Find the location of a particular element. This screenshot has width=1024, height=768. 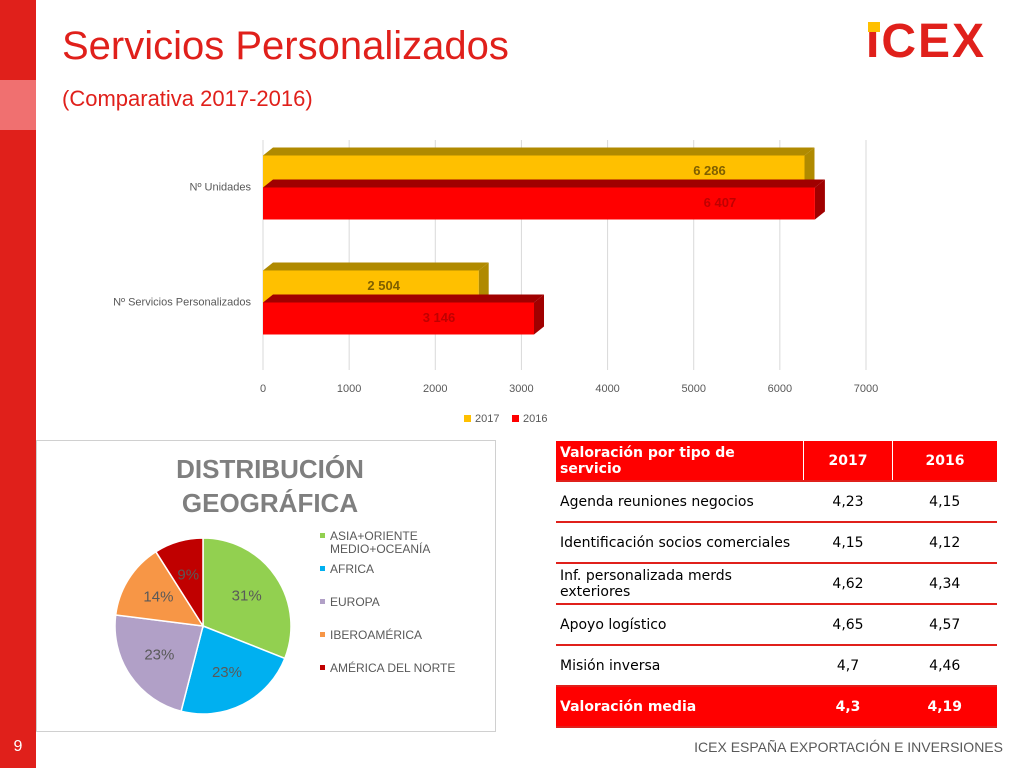

header-cell: Valoración por tipo de servicio is located at coordinates (680, 461).